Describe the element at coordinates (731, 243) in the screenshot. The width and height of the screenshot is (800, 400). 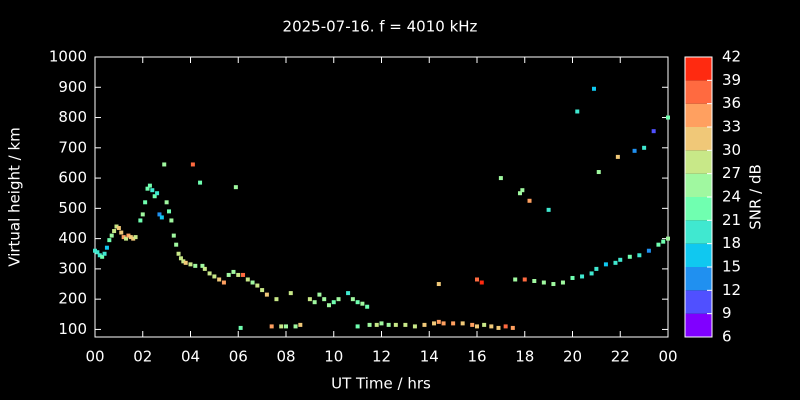
I see `colorbar-tick-label: 18` at that location.